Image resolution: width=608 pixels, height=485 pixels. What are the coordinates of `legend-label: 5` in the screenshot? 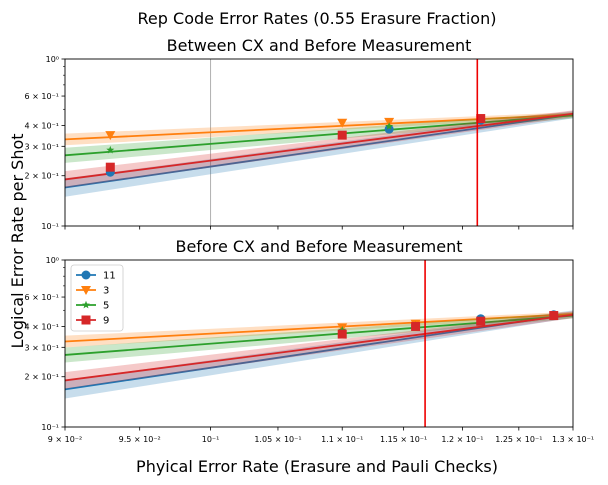 It's located at (106, 306).